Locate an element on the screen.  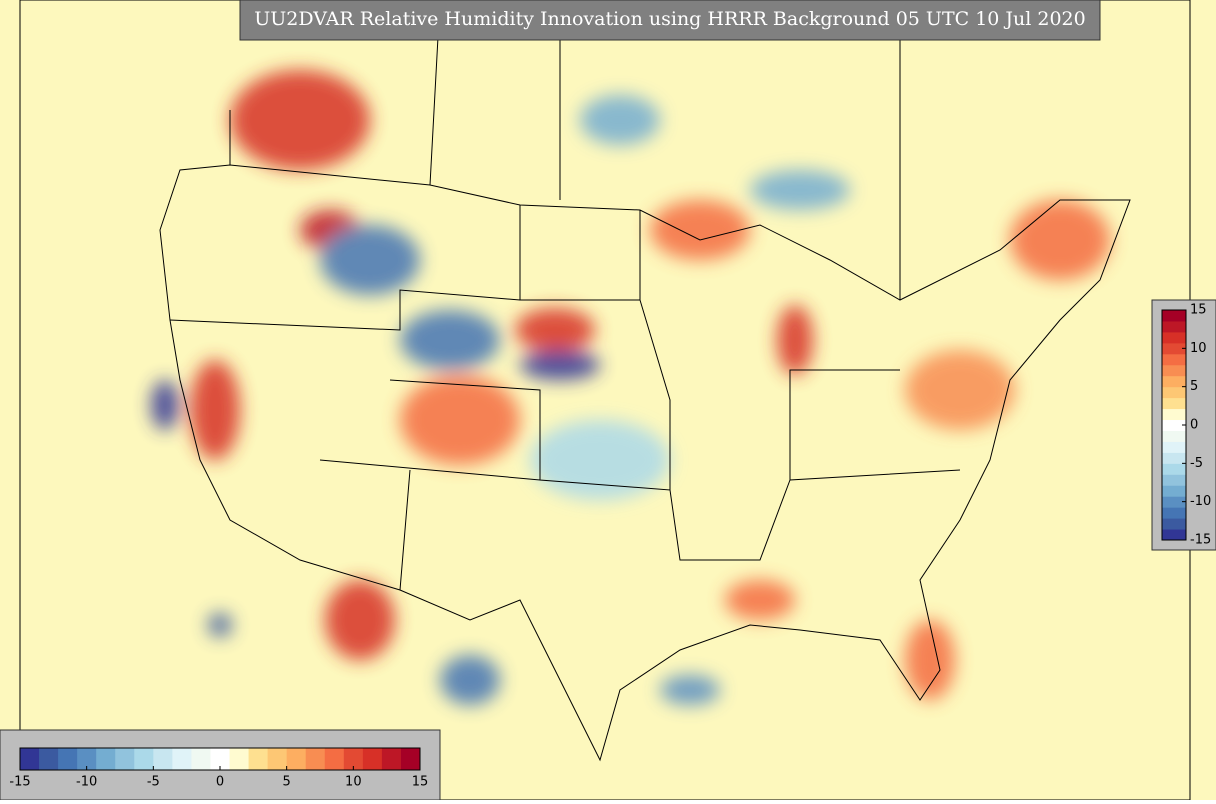
colorbar-horizontal: -15 -10 -5 0 5 10 15 is located at coordinates (219, 768).